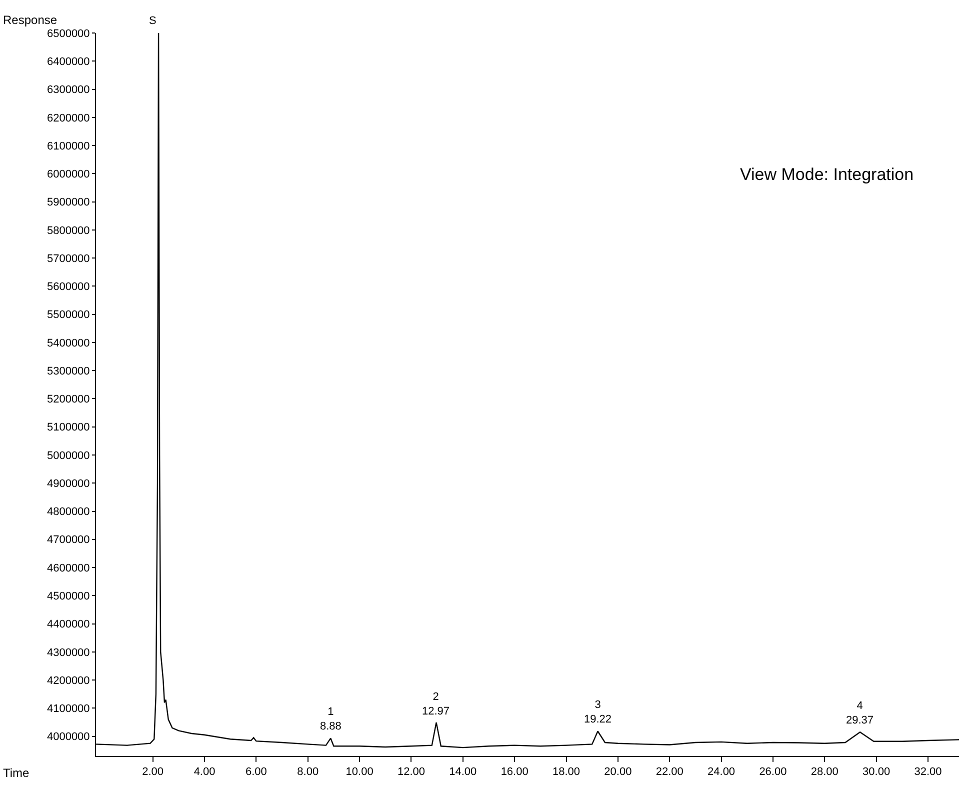 The width and height of the screenshot is (967, 786). What do you see at coordinates (463, 772) in the screenshot?
I see `x-tick-label: 14.00` at bounding box center [463, 772].